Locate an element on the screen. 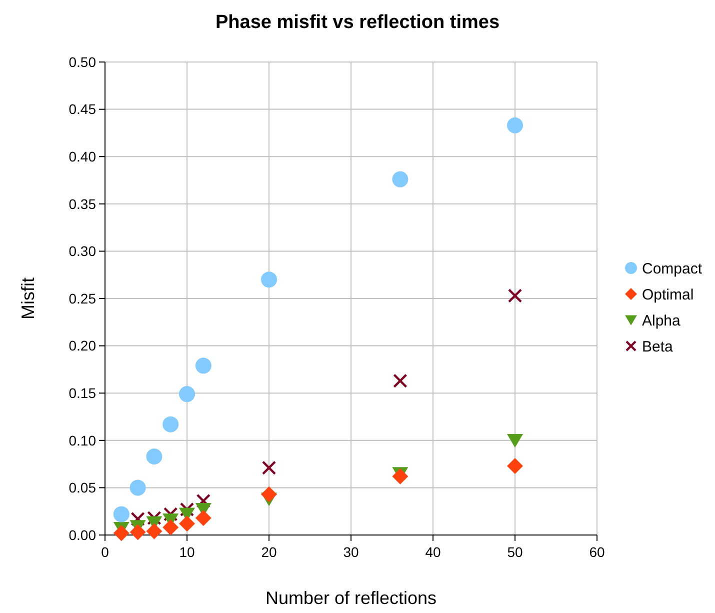  legend-label: Beta is located at coordinates (658, 347).